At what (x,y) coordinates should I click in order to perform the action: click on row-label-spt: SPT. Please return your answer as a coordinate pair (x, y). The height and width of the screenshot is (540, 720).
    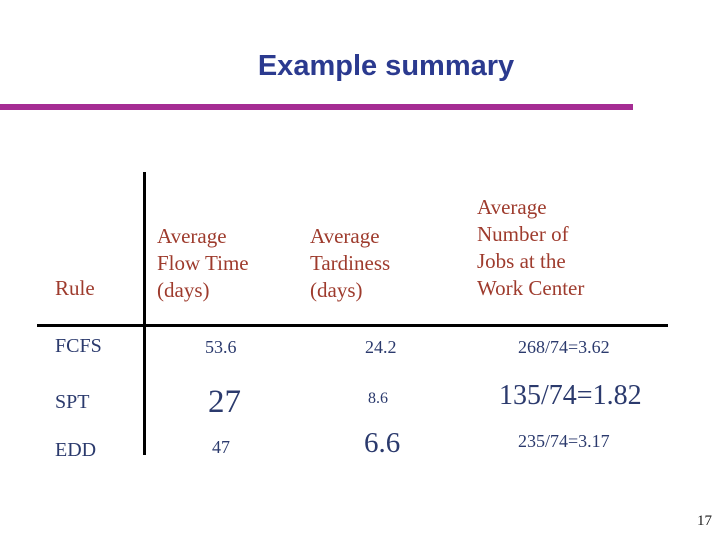
    Looking at the image, I should click on (72, 402).